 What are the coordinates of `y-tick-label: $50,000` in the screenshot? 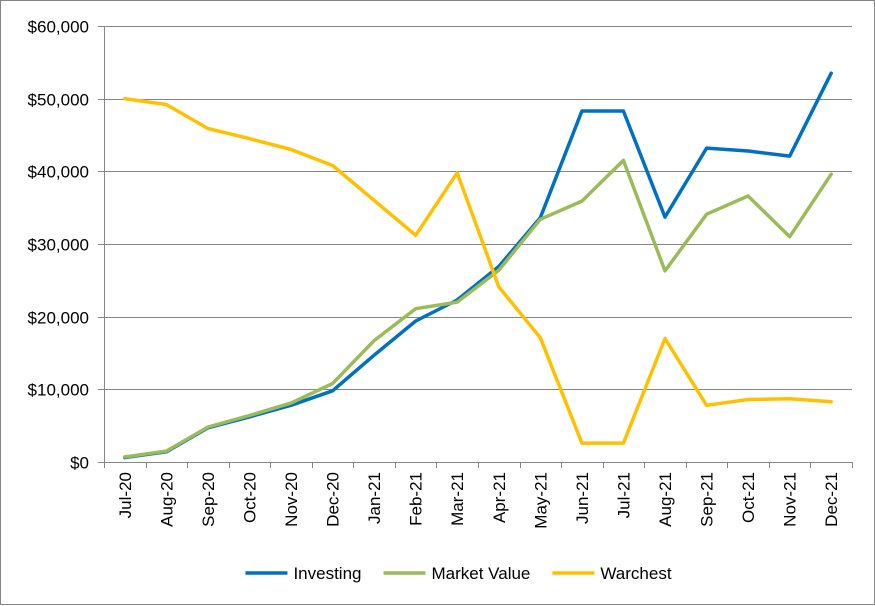 It's located at (58, 100).